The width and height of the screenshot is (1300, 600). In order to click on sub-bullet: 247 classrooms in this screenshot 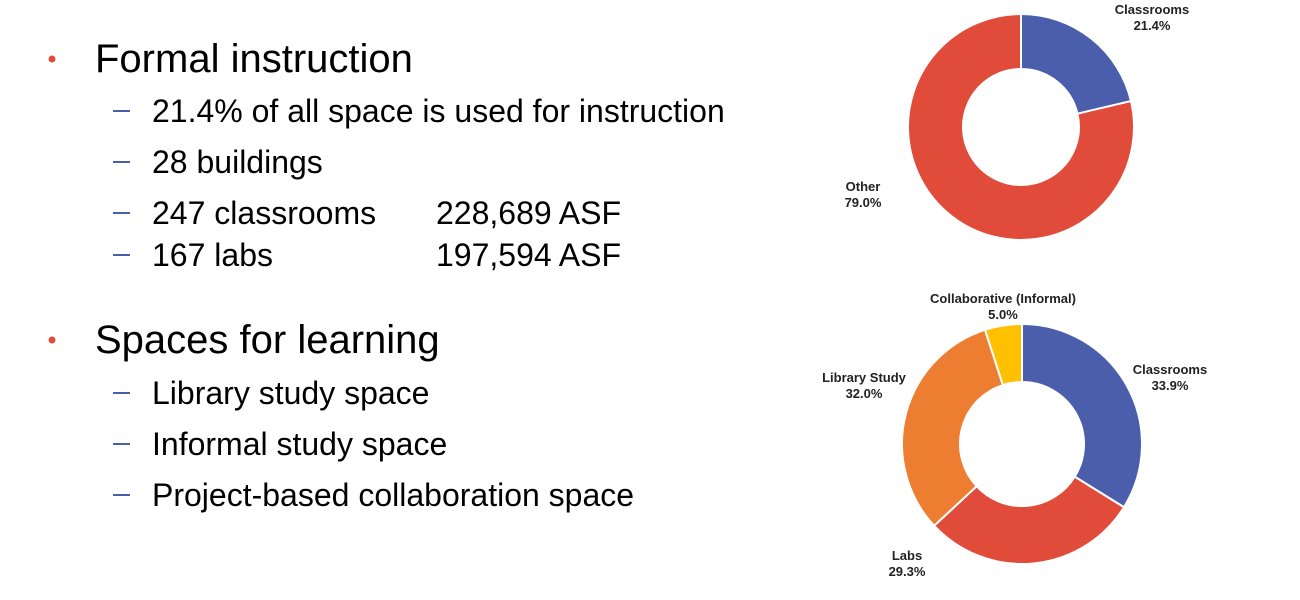, I will do `click(264, 213)`.